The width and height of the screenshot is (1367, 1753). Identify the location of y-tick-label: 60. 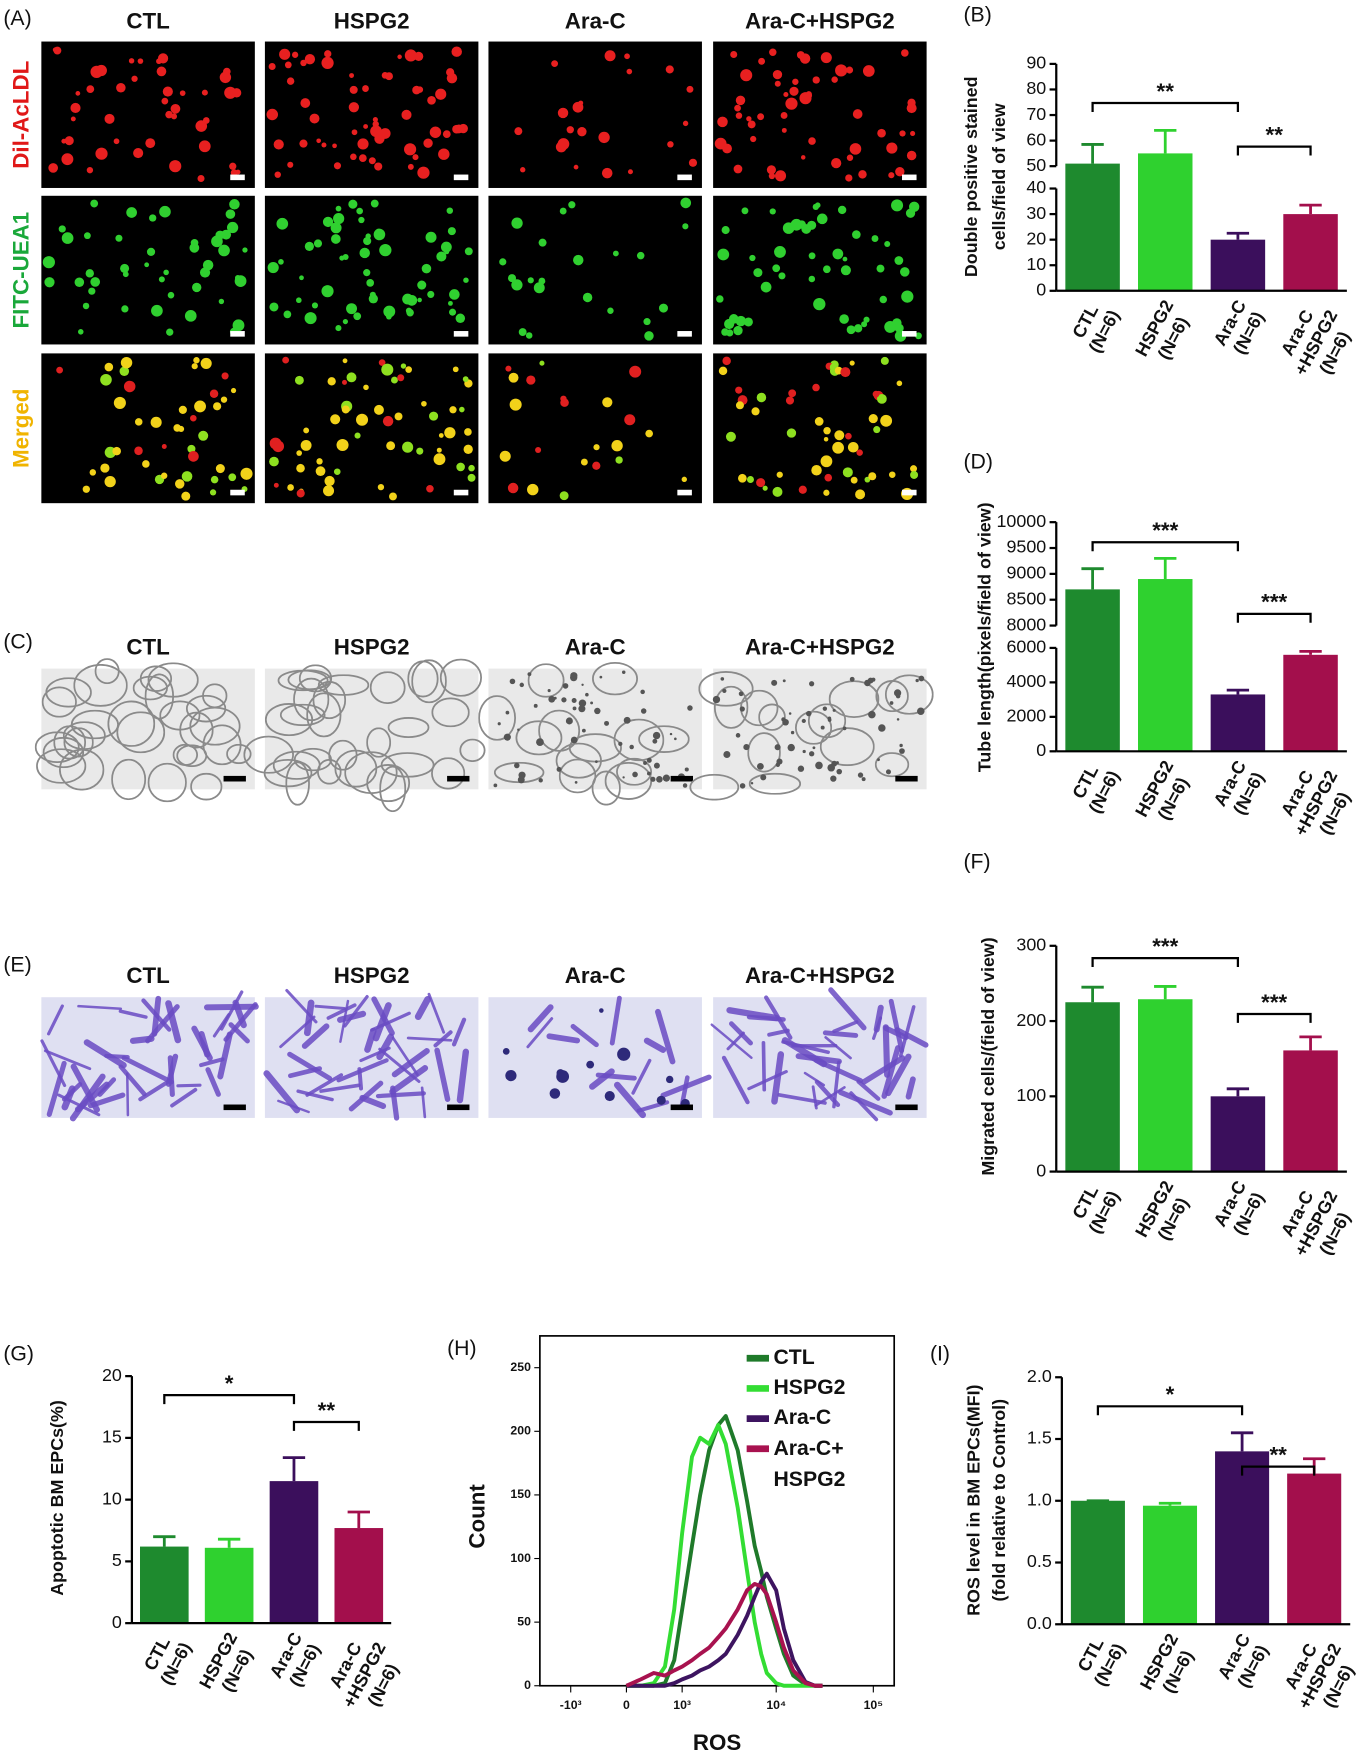
(1036, 139).